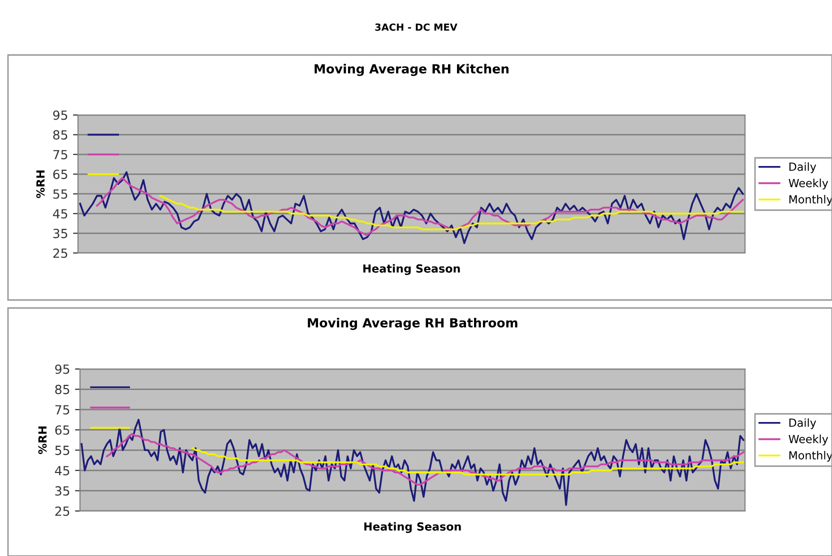  What do you see at coordinates (413, 324) in the screenshot?
I see `chart-title: Moving Average RH Bathroom` at bounding box center [413, 324].